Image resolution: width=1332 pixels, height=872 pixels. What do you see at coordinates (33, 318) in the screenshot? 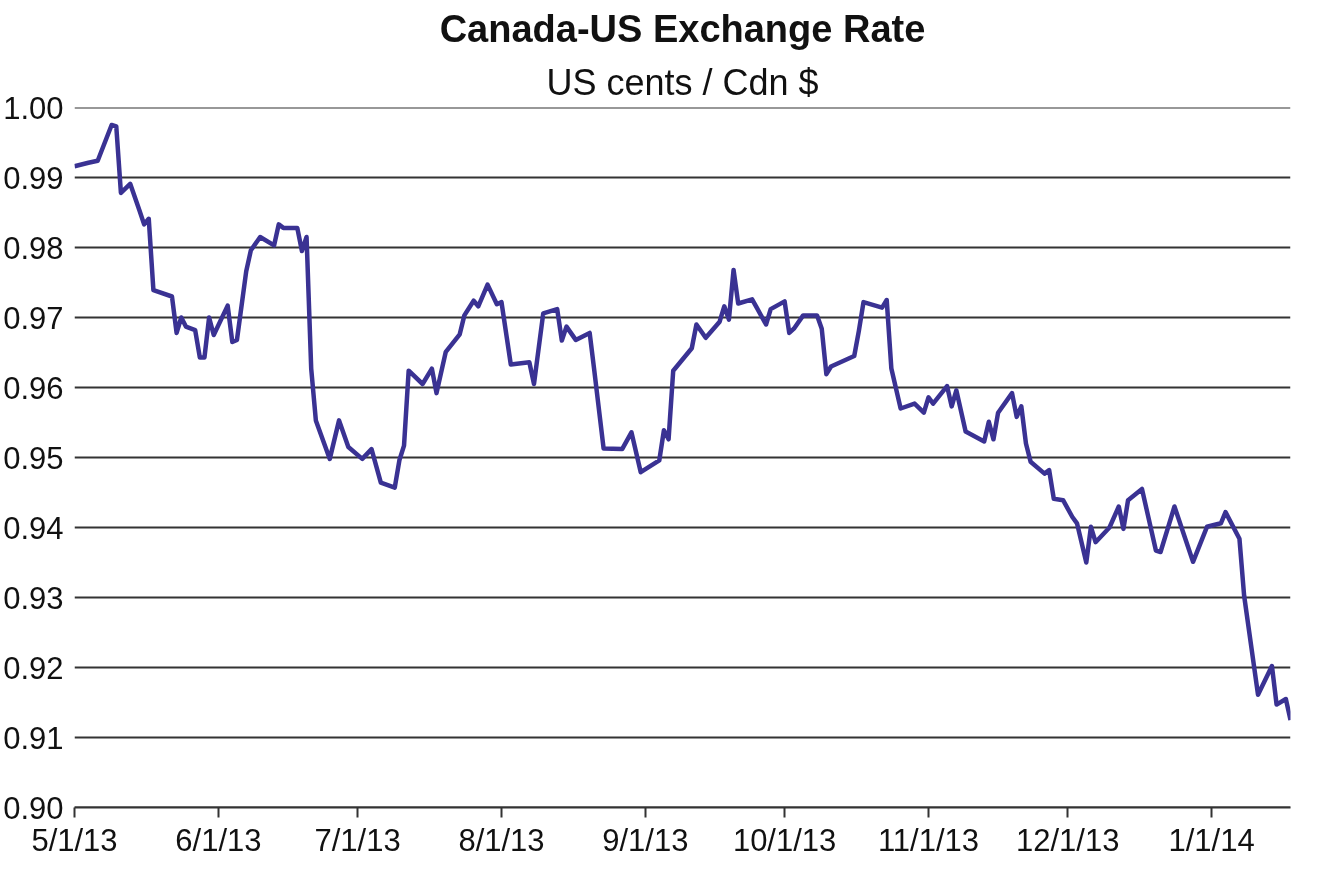
I see `y-tick-label: 0.97` at bounding box center [33, 318].